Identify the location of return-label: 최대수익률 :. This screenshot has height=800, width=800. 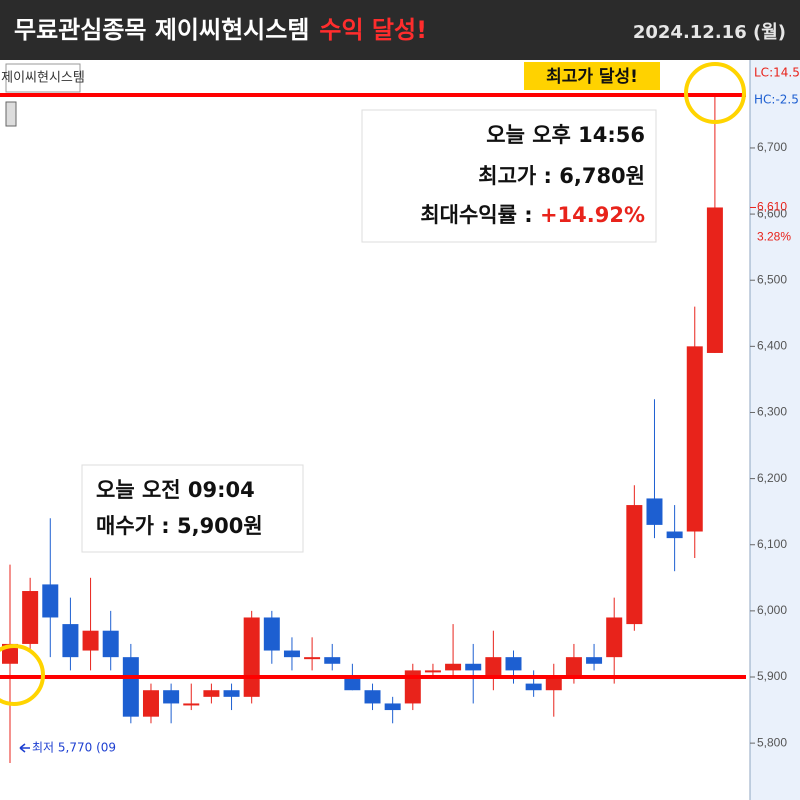
(480, 215).